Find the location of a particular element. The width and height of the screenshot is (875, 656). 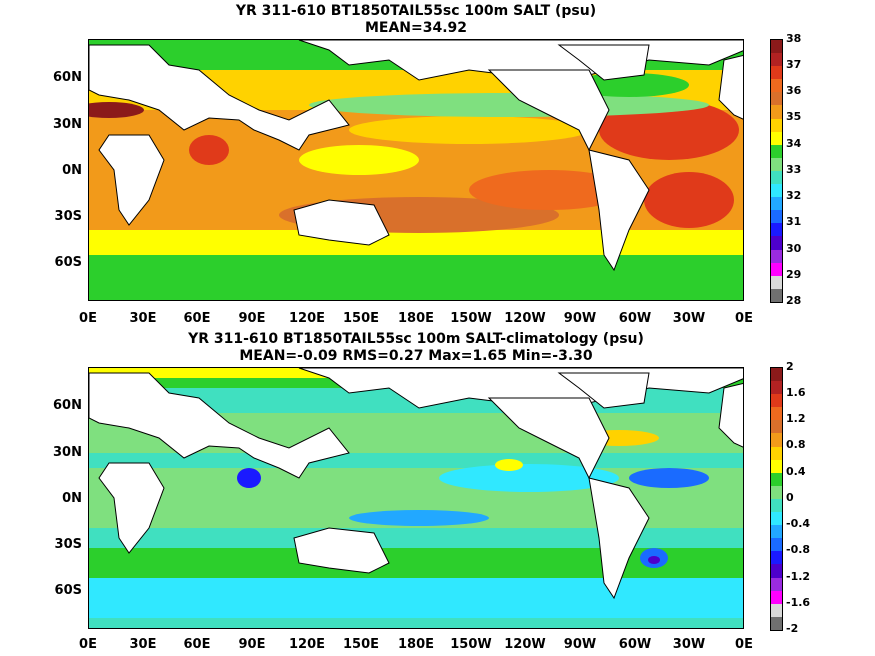

colorbar-label: -1.2 is located at coordinates (798, 576).